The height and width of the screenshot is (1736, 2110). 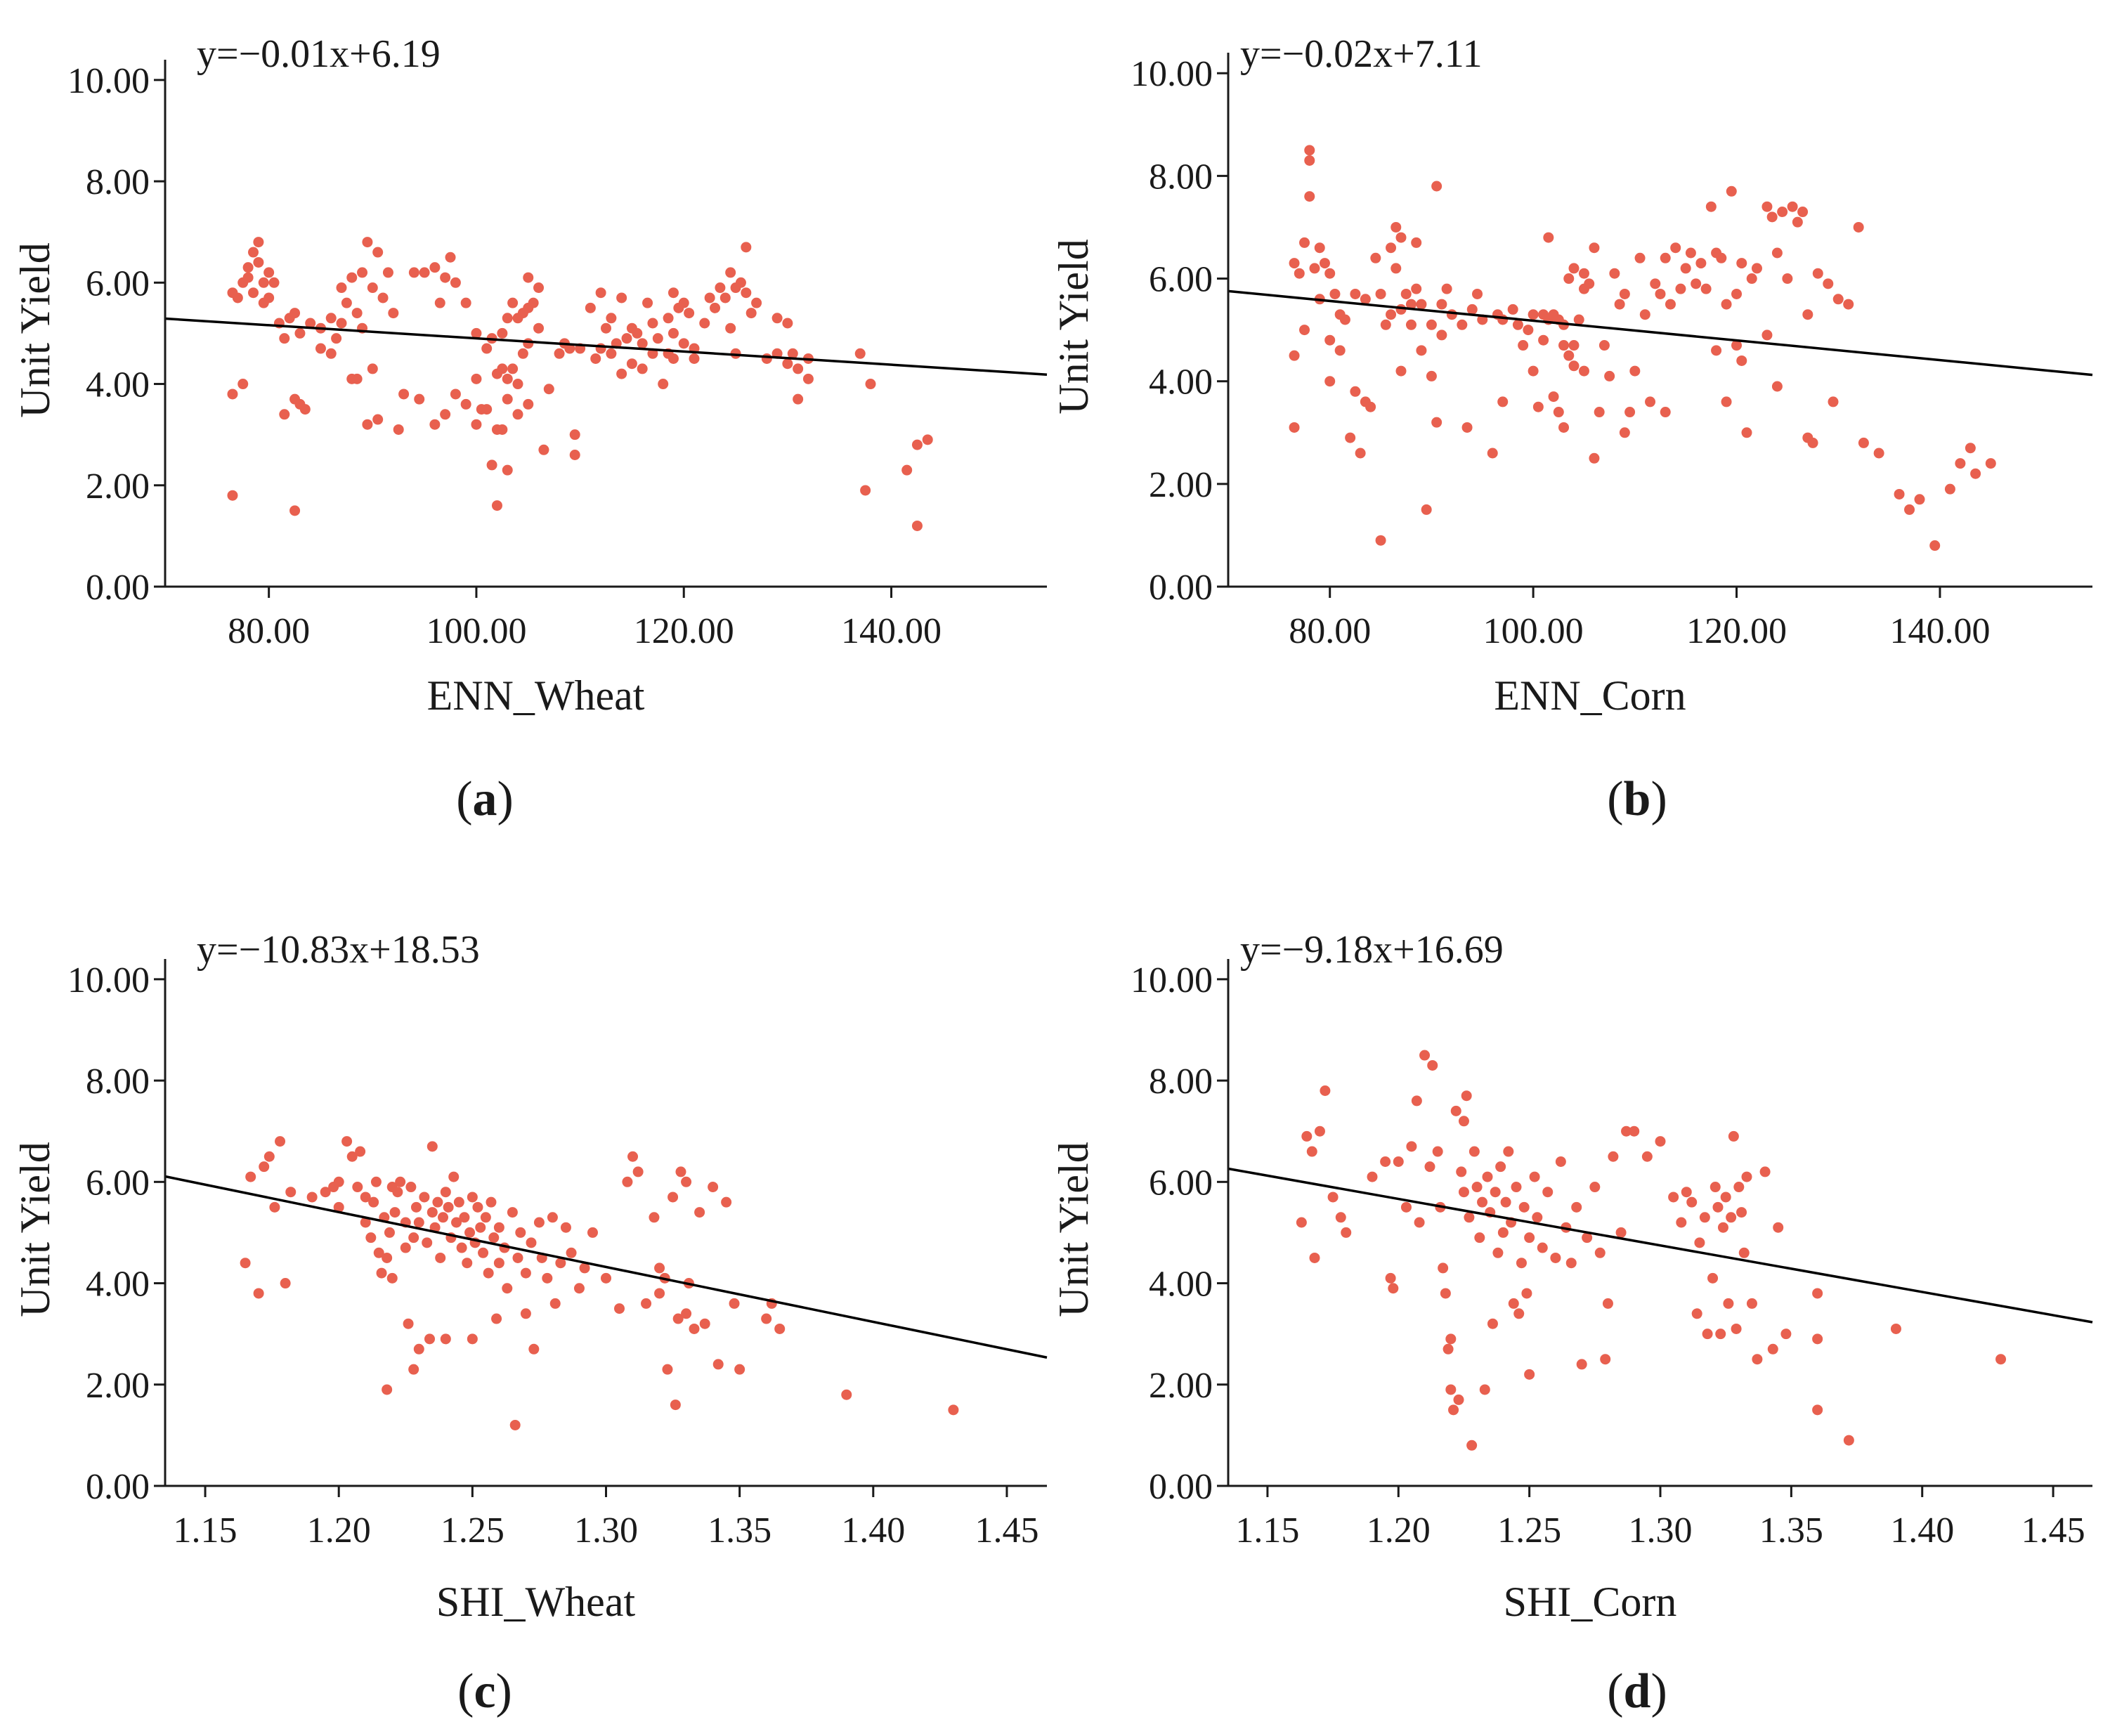 What do you see at coordinates (1361, 54) in the screenshot?
I see `regression-equation-b: y=−0.02x+7.11` at bounding box center [1361, 54].